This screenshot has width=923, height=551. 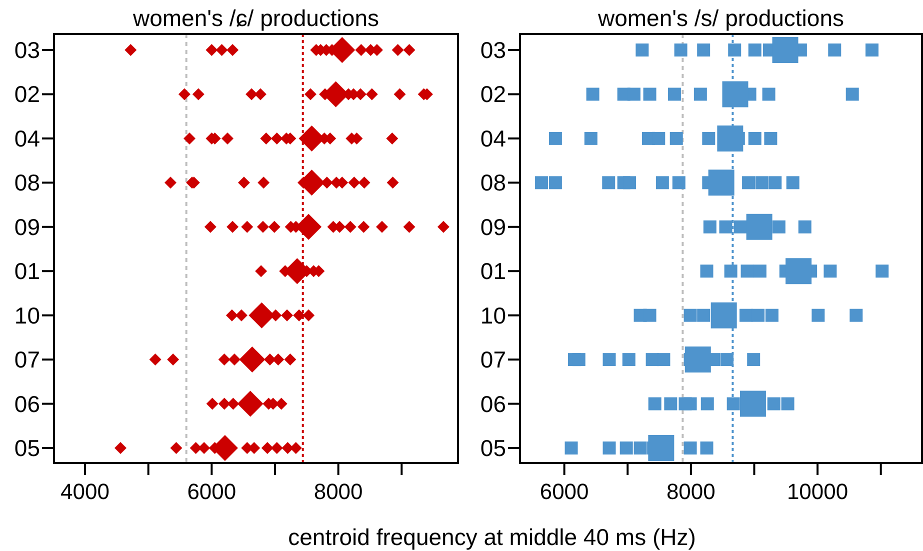 What do you see at coordinates (492, 537) in the screenshot?
I see `x-axis-title: centroid frequency at middle 40 ms (Hz)` at bounding box center [492, 537].